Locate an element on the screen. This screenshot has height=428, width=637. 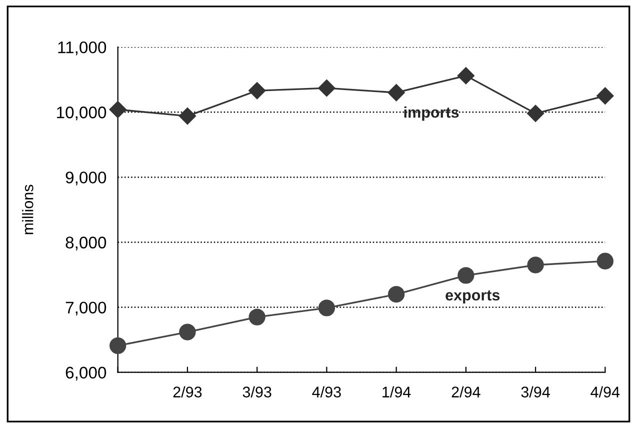
x-tick-label: 4/94 is located at coordinates (605, 392).